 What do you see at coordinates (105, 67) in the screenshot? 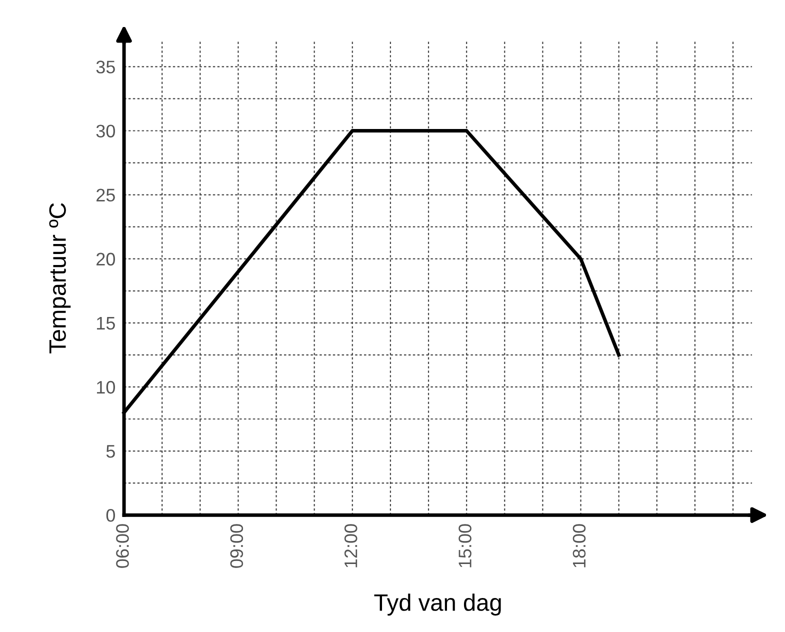
I see `y-tick-label: 35` at bounding box center [105, 67].